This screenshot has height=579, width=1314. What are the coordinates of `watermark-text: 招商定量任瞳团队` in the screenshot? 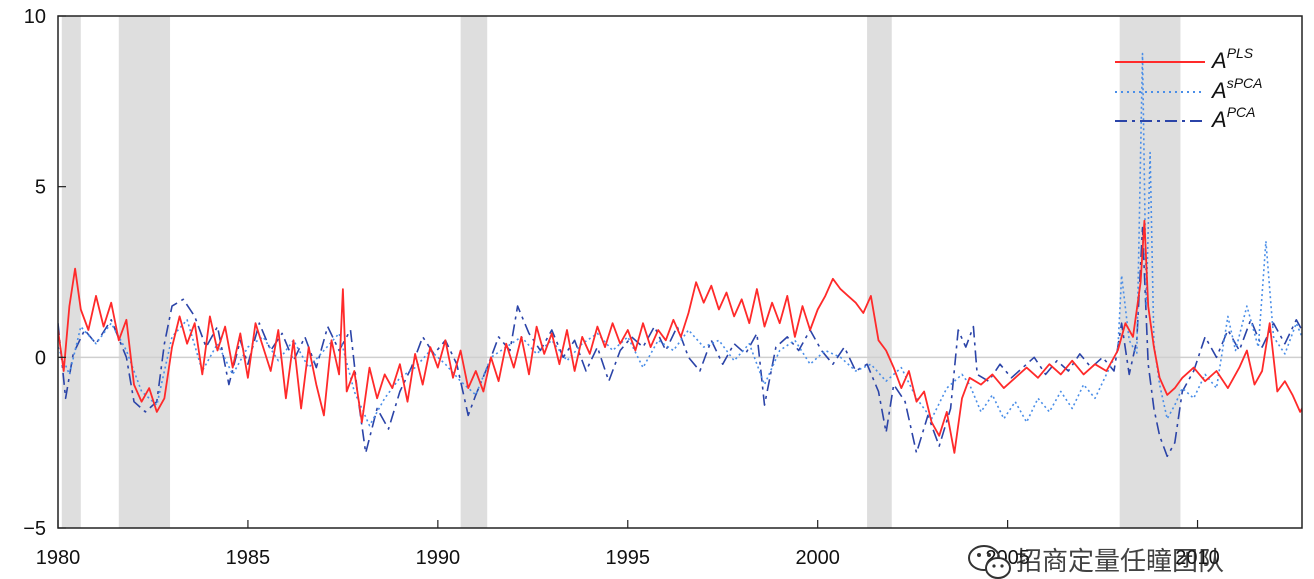 It's located at (1120, 562).